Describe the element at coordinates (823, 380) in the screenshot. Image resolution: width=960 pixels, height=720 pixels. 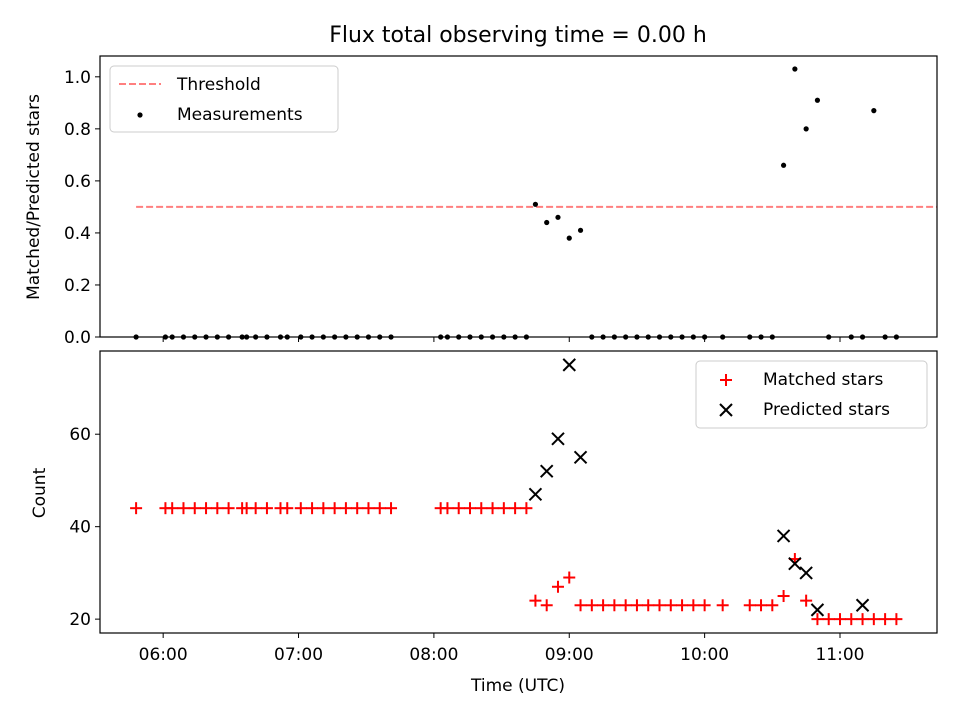
I see `matched-legend-label: Matched stars` at that location.